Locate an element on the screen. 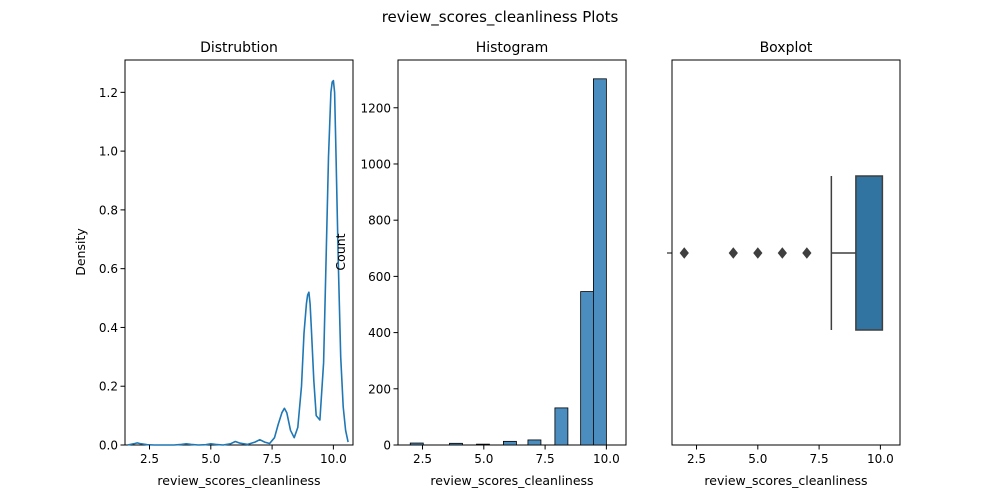 This screenshot has height=500, width=1000. y-tick-label: 1000 is located at coordinates (375, 164).